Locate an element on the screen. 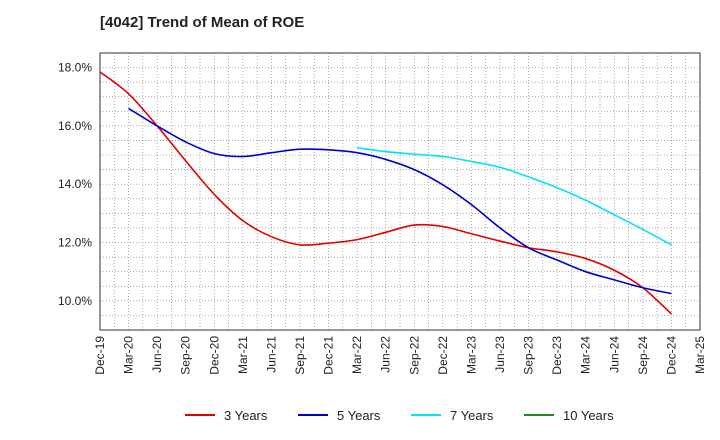 The width and height of the screenshot is (720, 440). x-tick-label: Jun-20 is located at coordinates (157, 354).